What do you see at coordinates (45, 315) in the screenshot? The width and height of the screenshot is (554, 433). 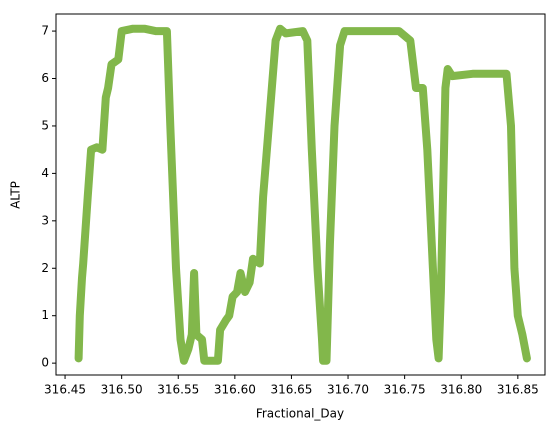 I see `y-tick-label: 1` at bounding box center [45, 315].